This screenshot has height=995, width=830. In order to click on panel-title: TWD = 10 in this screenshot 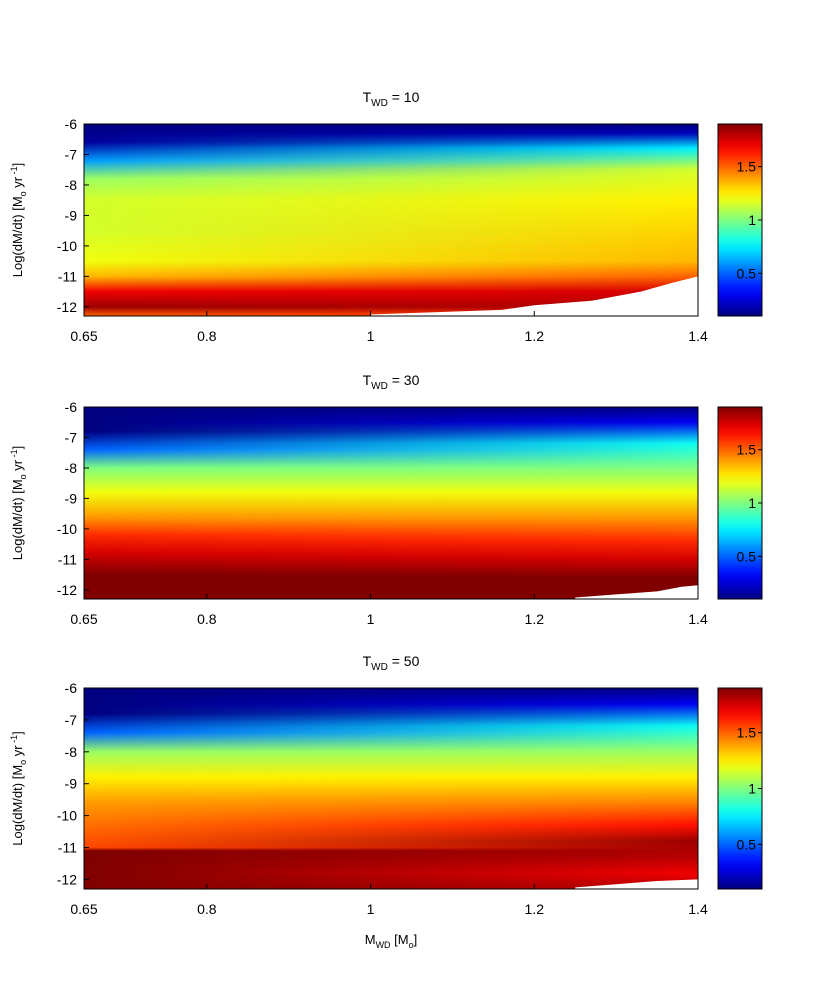, I will do `click(391, 99)`.